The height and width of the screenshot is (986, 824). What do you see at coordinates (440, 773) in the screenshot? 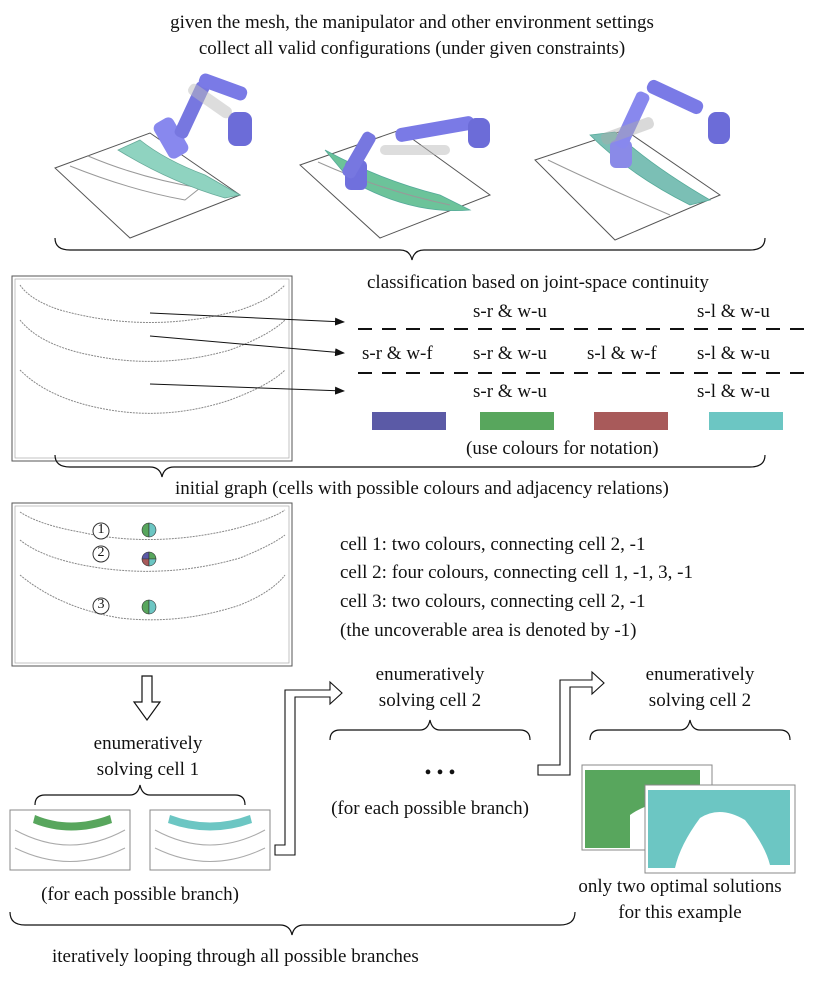
I see `ellipsis: • • •` at bounding box center [440, 773].